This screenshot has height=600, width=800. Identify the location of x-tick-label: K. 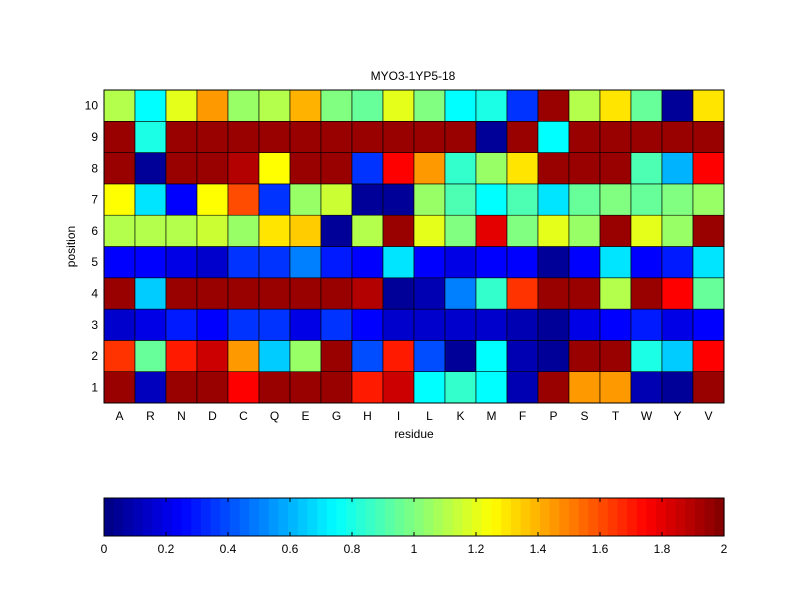
(460, 416).